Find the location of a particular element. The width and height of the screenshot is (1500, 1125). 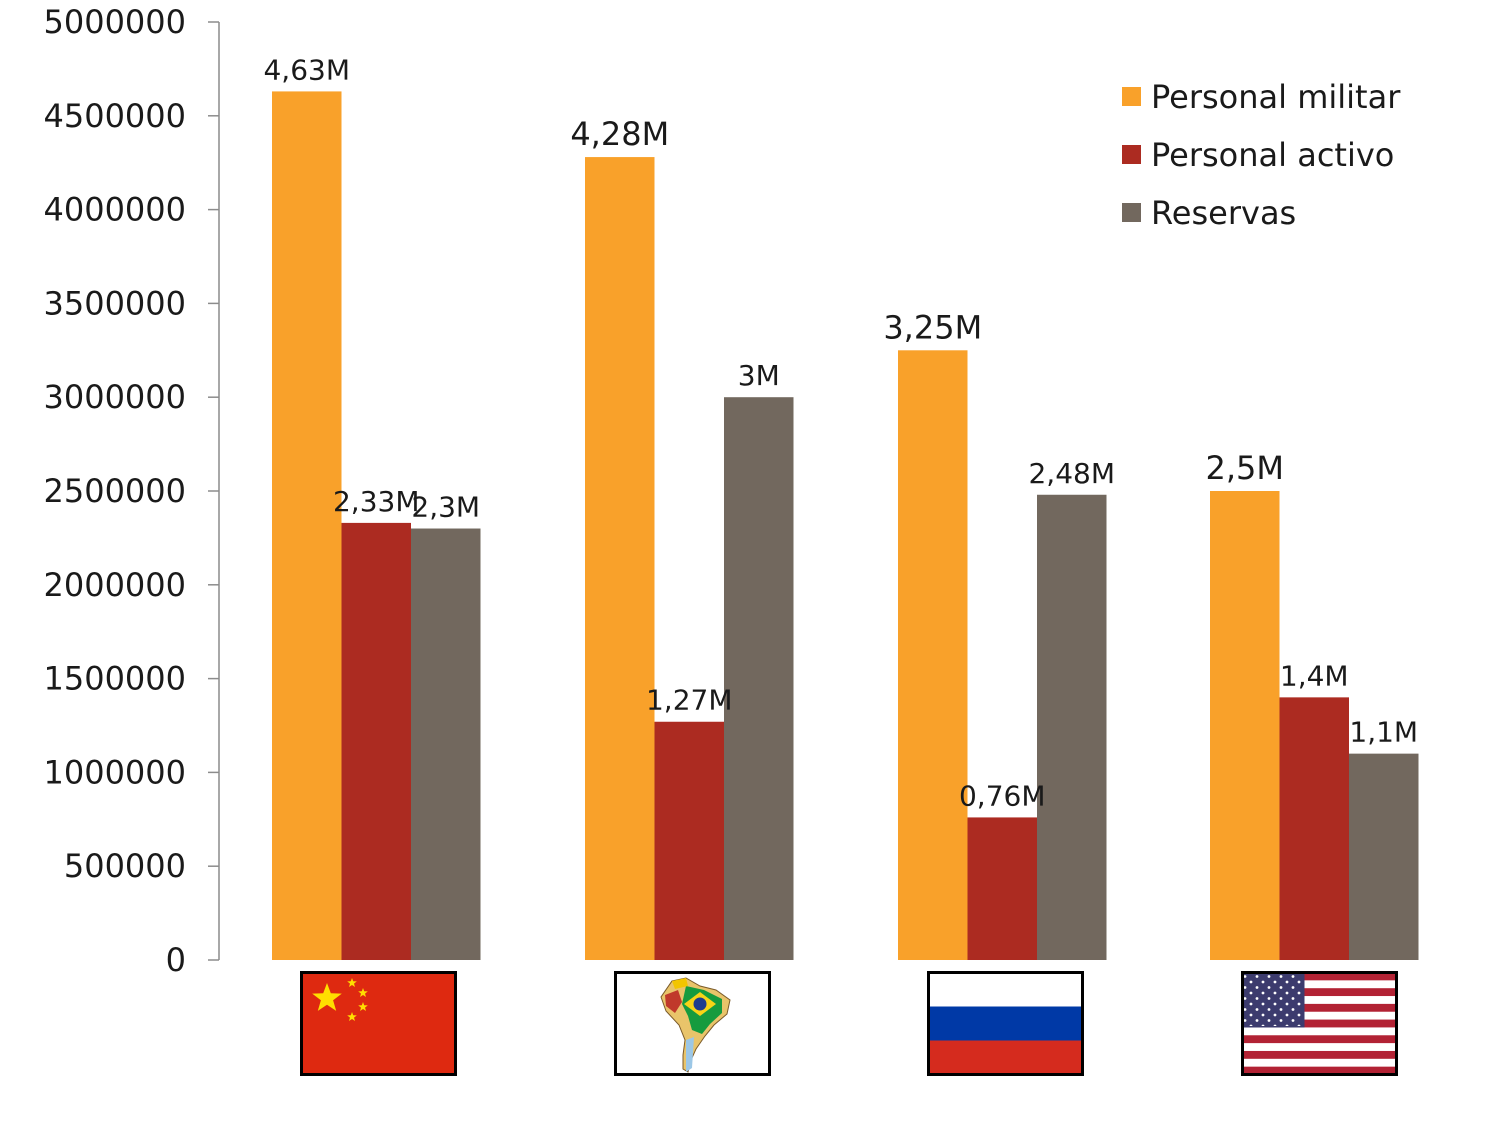

data-label-reservas: 1,1M is located at coordinates (1383, 732).